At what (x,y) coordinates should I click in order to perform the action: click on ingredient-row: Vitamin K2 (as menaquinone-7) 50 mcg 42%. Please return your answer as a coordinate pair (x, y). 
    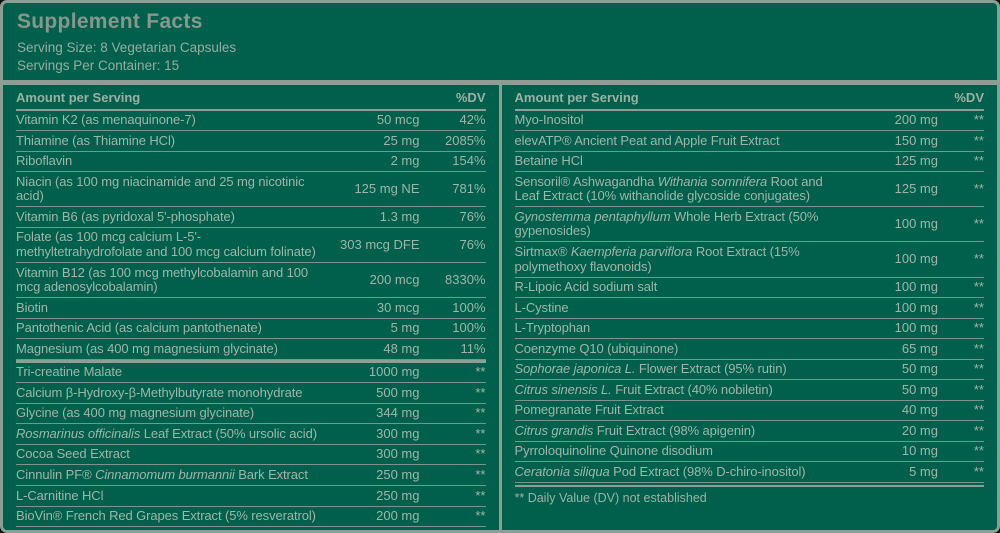
    Looking at the image, I should click on (251, 121).